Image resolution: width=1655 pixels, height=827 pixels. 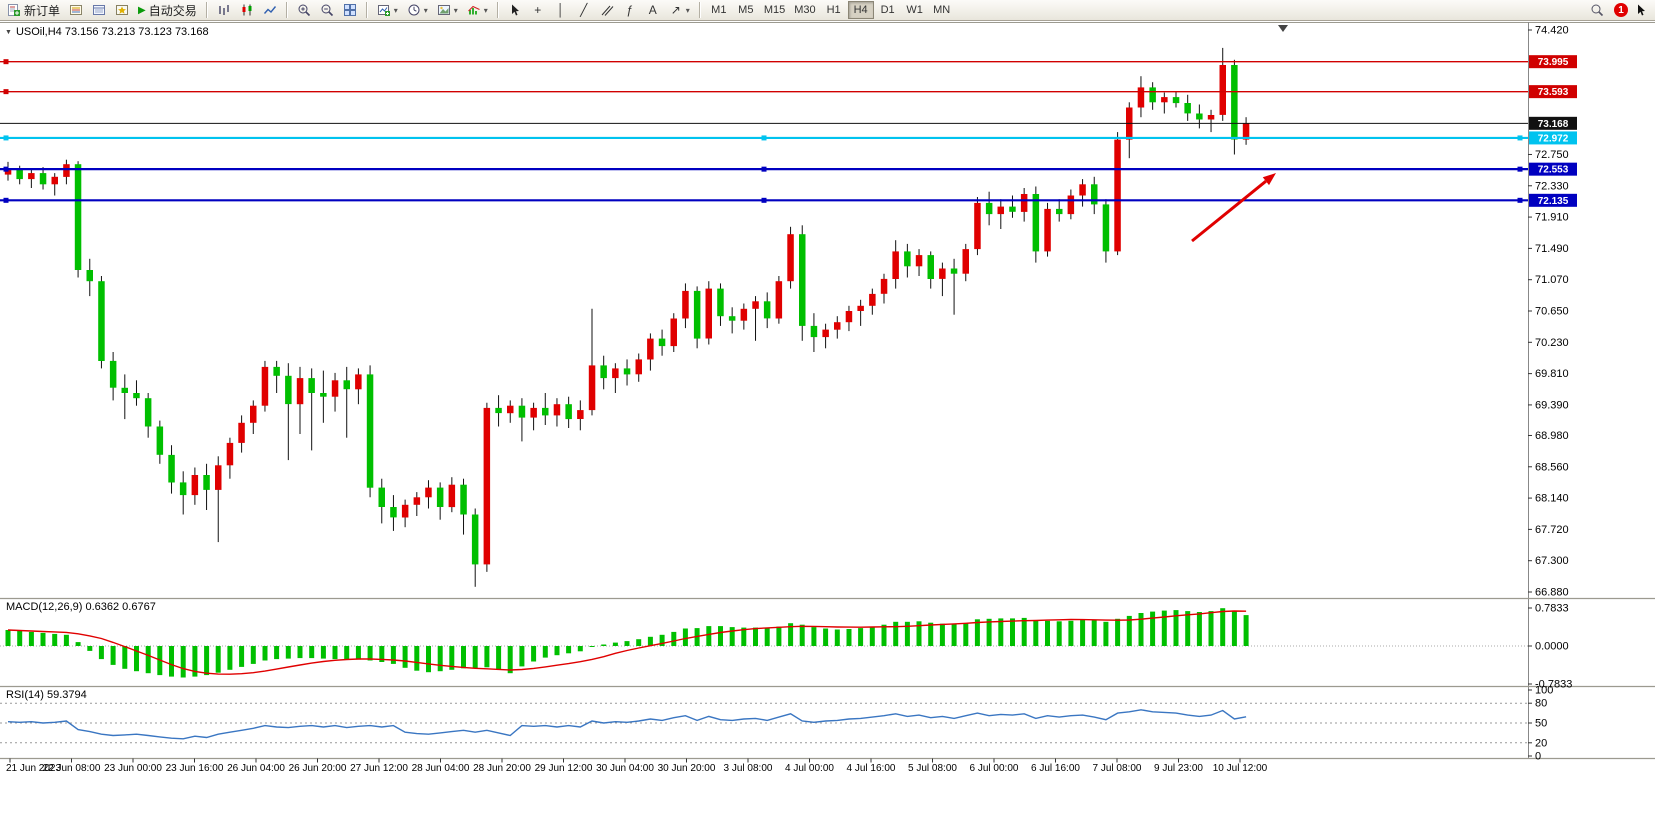 I want to click on navigator-icon, so click(x=122, y=10).